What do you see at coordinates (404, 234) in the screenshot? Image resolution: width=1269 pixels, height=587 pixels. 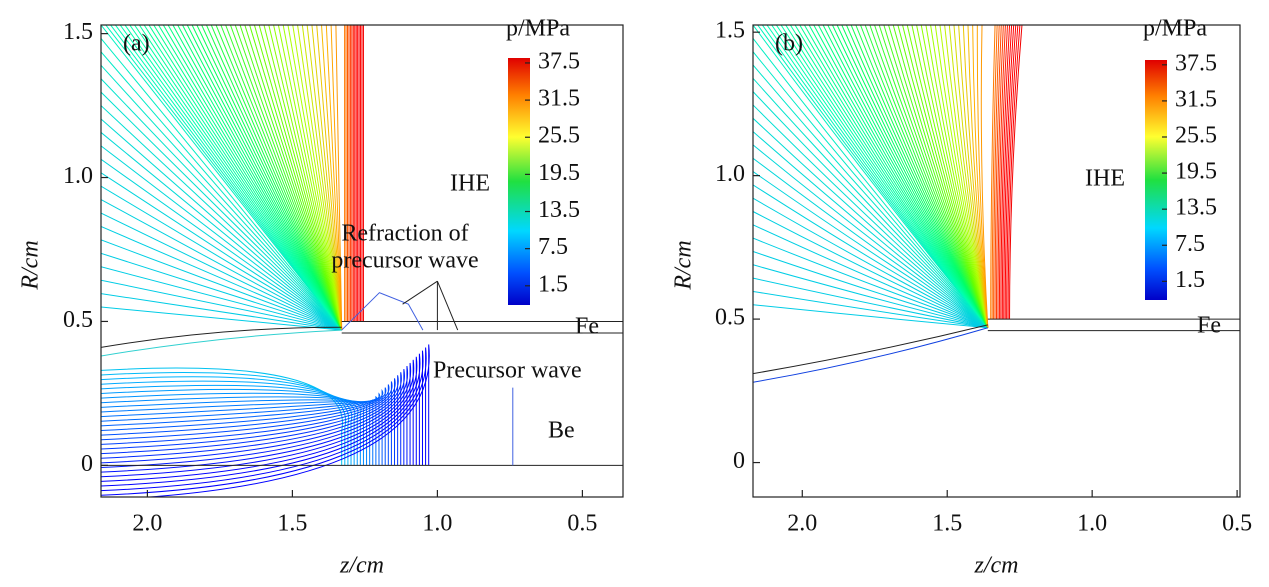 I see `annotation: Refraction of` at bounding box center [404, 234].